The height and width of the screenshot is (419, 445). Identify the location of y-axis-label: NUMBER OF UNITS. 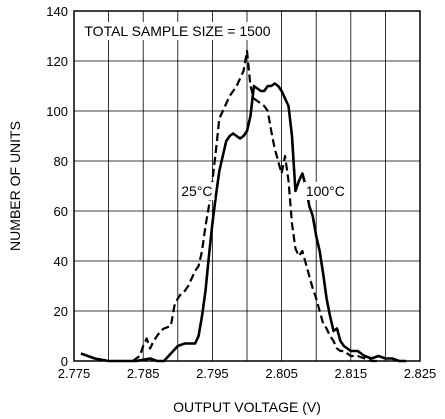
(15, 186).